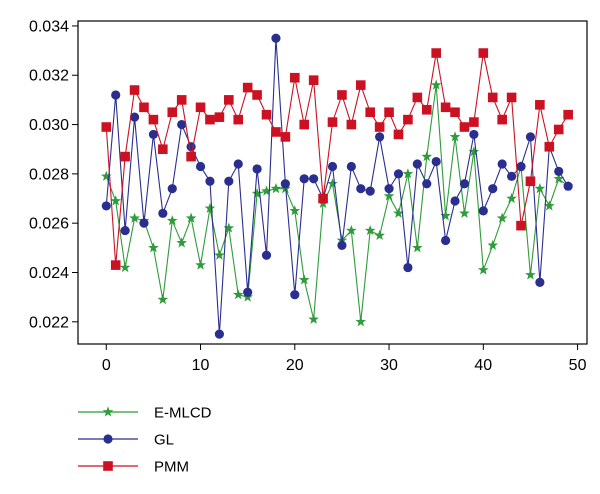 Image resolution: width=600 pixels, height=494 pixels. I want to click on y-tick-label: 0.024, so click(49, 273).